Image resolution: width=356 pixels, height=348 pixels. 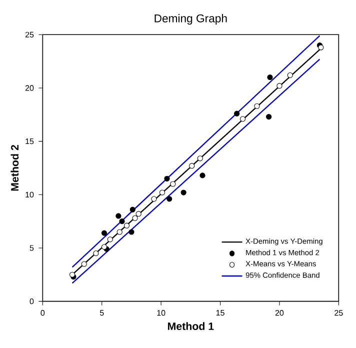 What do you see at coordinates (30, 141) in the screenshot?
I see `y-tick-label: 15` at bounding box center [30, 141].